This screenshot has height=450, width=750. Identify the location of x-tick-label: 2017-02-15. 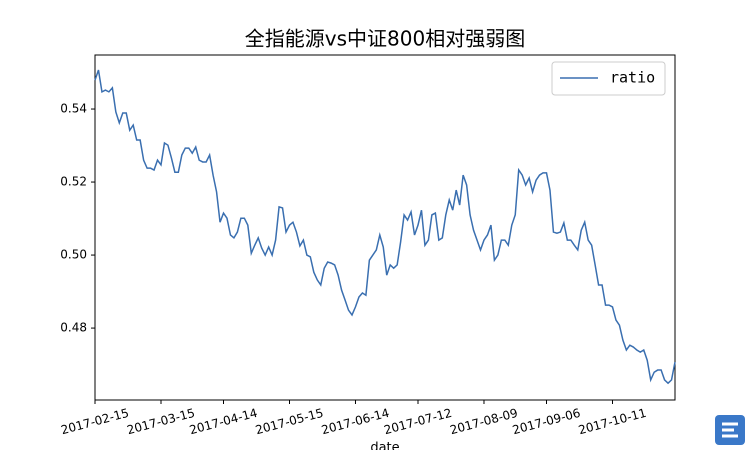
(94, 422).